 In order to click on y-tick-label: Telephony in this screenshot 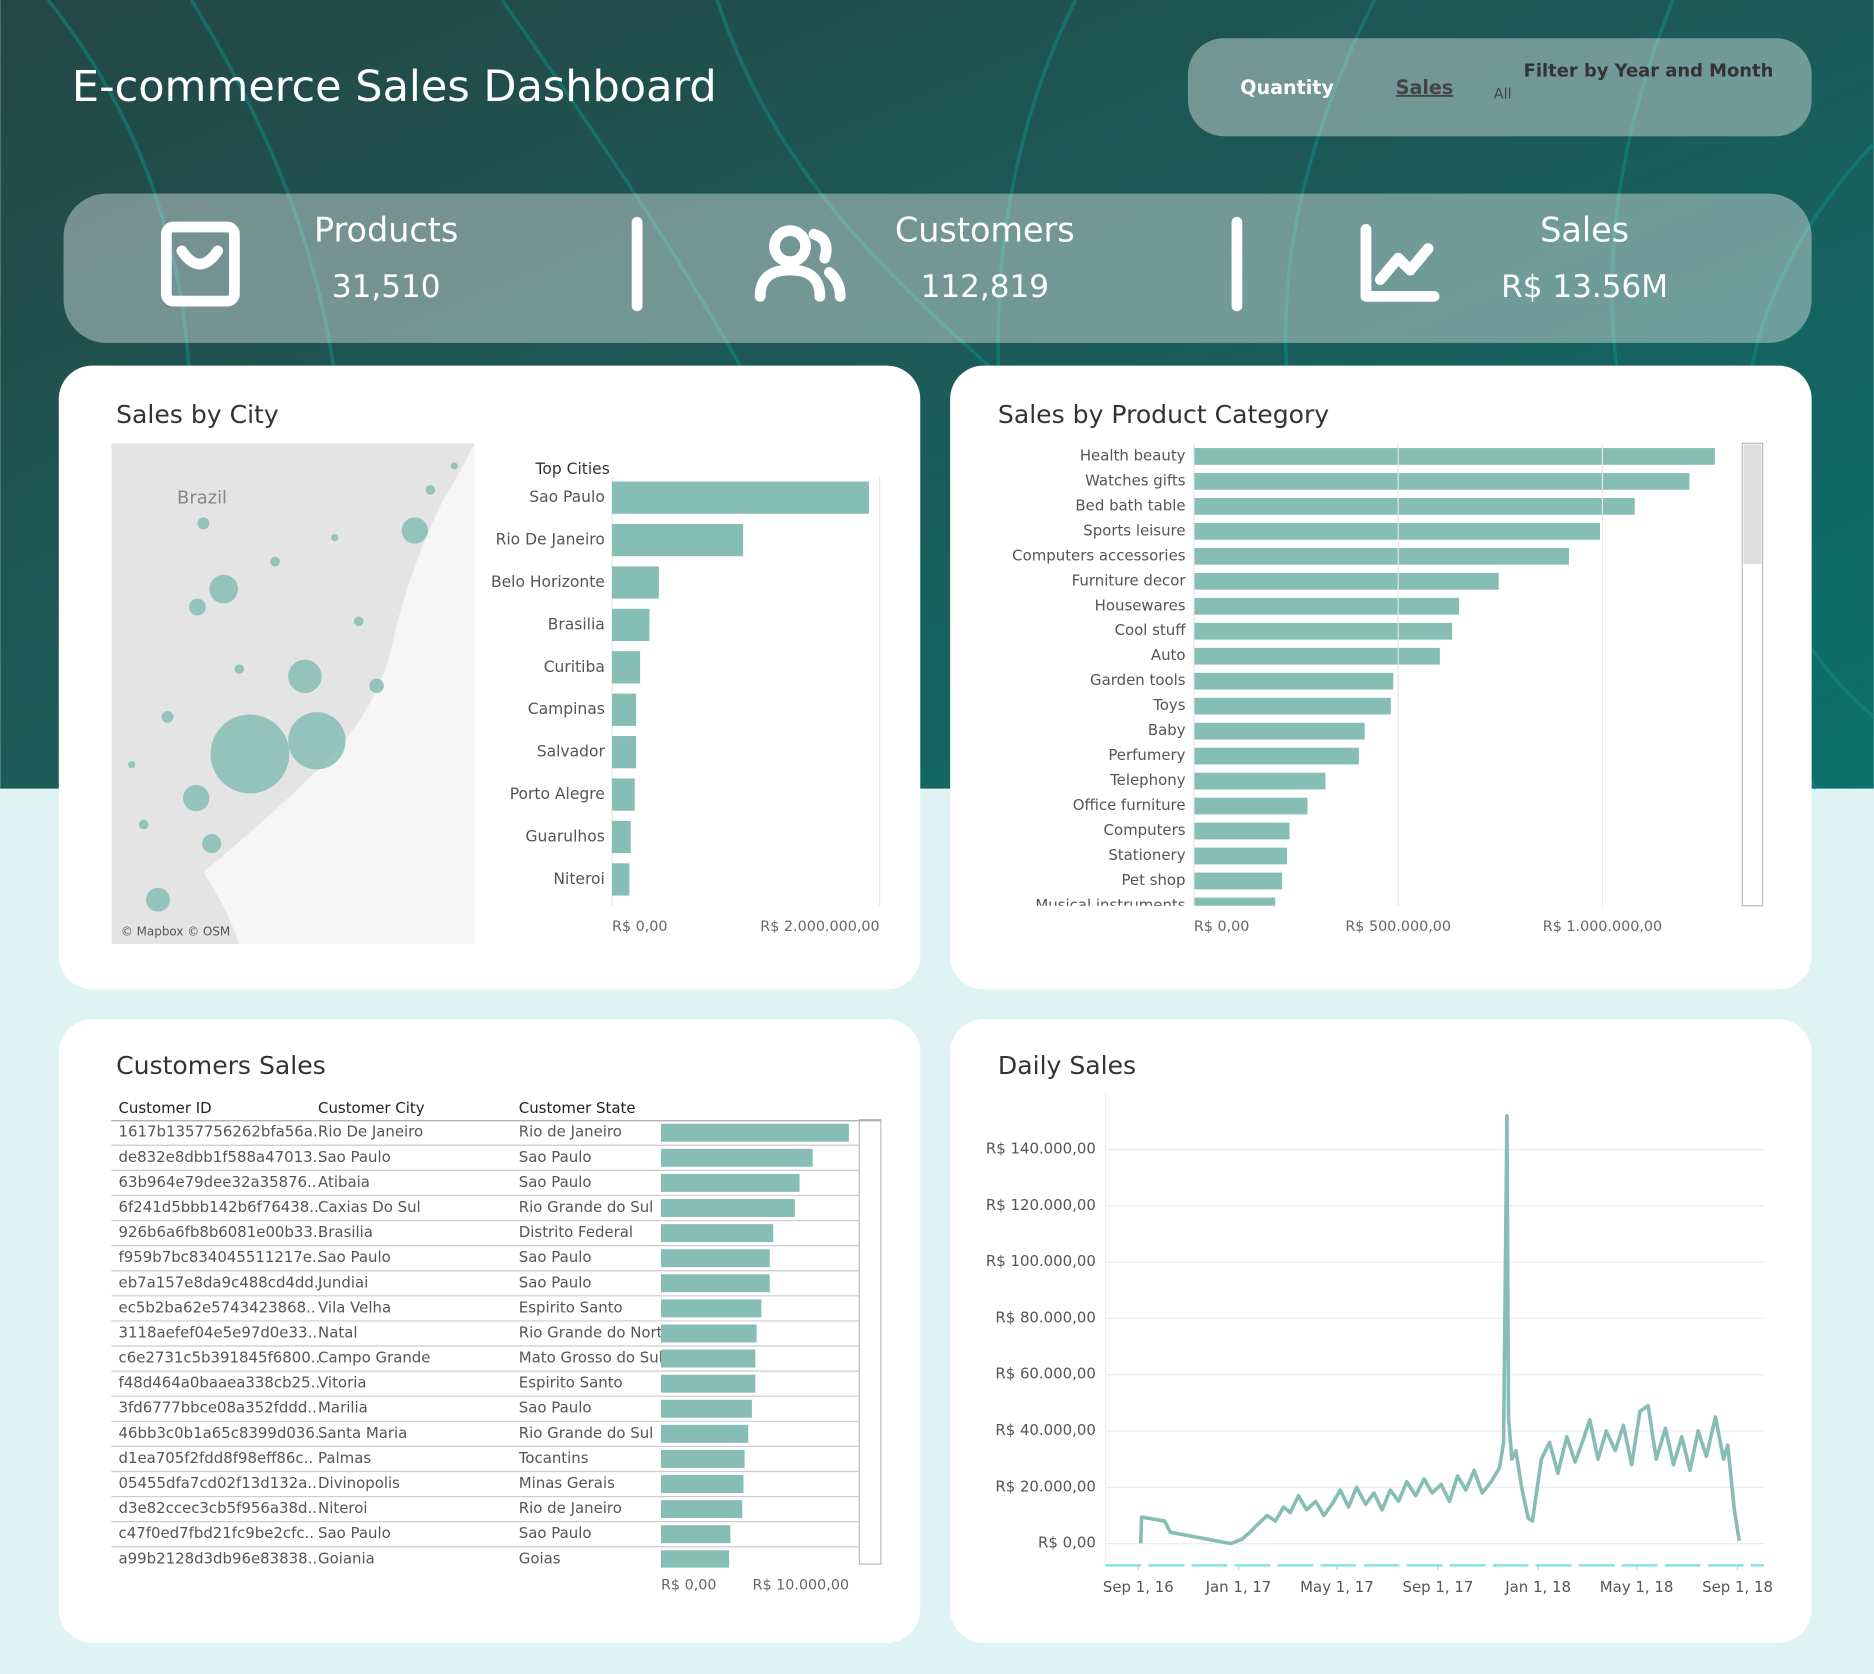, I will do `click(1147, 780)`.